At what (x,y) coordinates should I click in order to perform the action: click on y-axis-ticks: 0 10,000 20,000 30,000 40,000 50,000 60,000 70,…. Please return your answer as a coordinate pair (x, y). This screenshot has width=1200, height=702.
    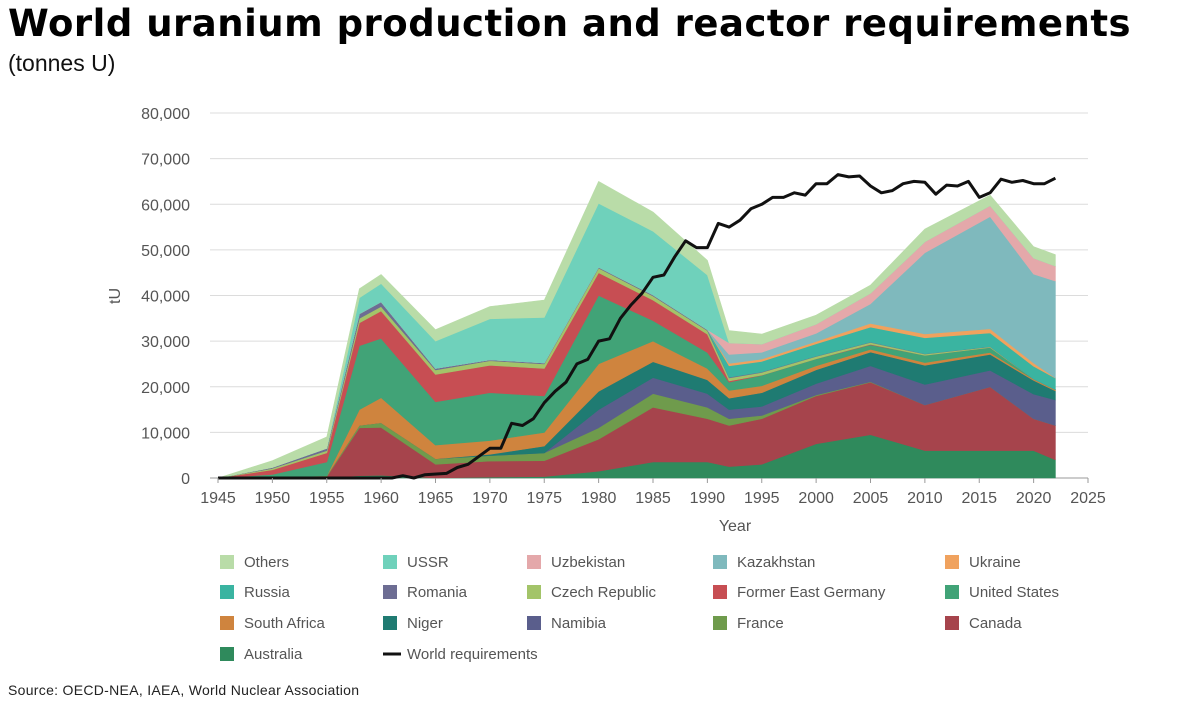
    Looking at the image, I should click on (165, 297).